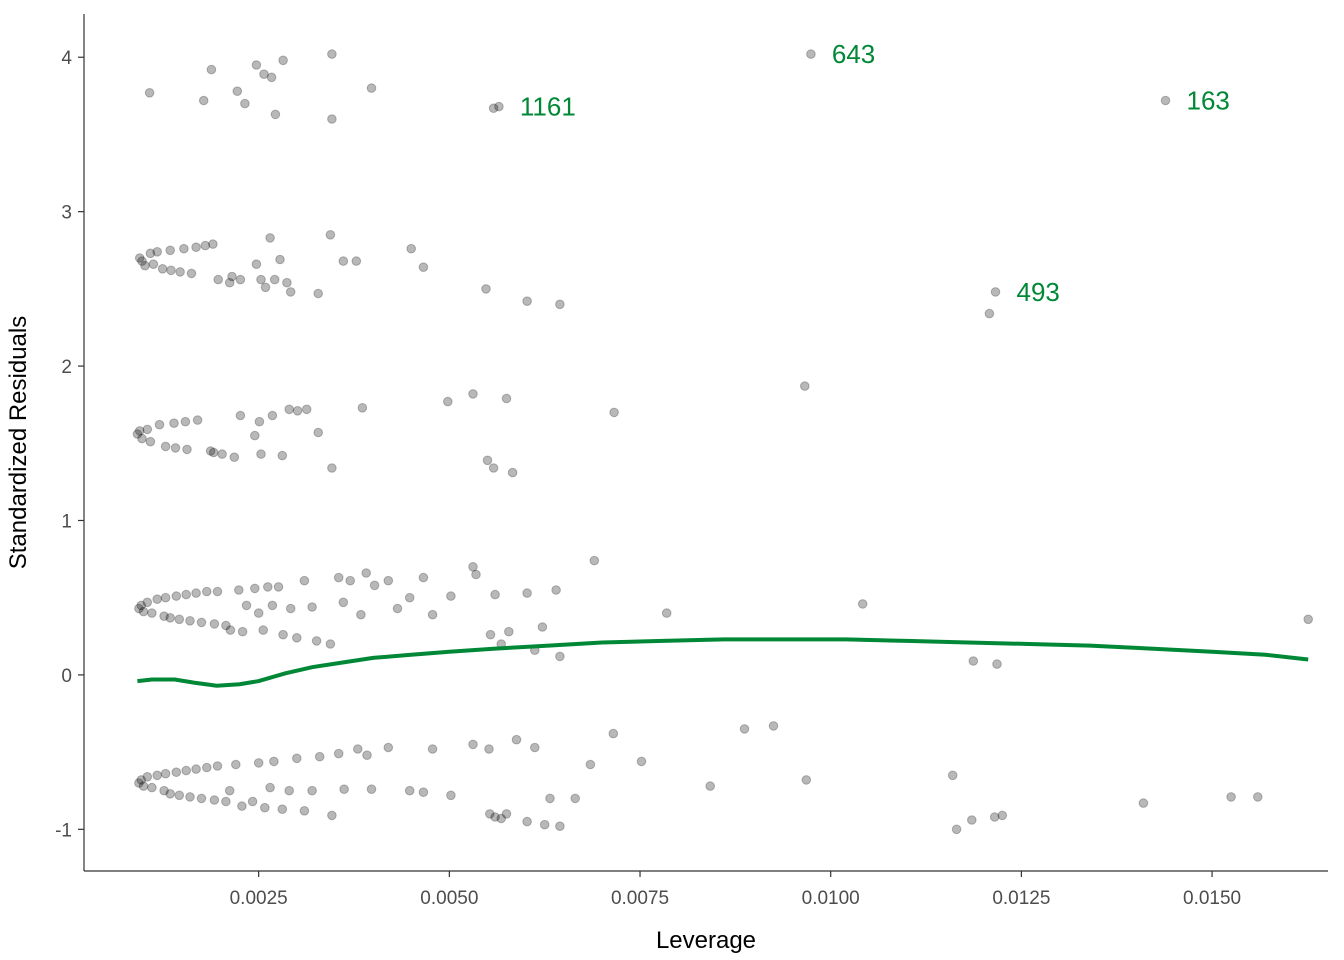 This screenshot has height=960, width=1344. What do you see at coordinates (723, 662) in the screenshot?
I see `smooth-trend-line` at bounding box center [723, 662].